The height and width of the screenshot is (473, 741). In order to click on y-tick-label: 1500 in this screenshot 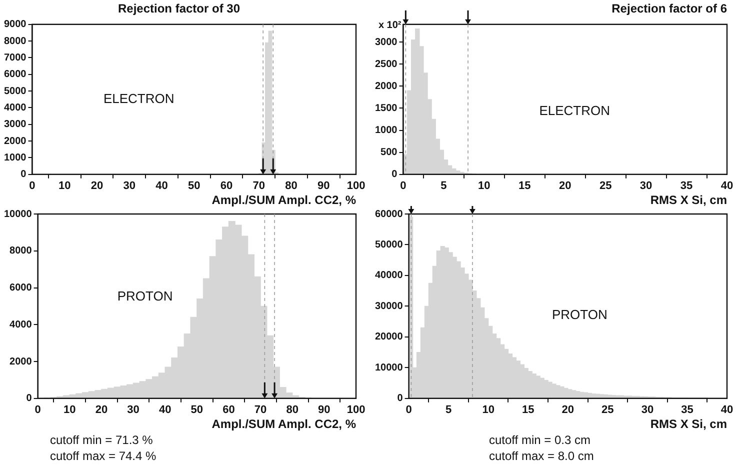, I will do `click(386, 108)`.